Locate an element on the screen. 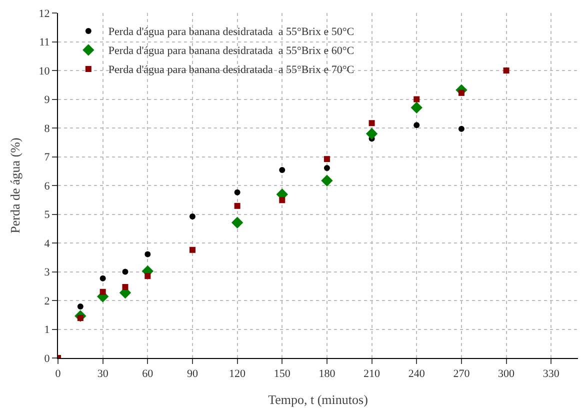 This screenshot has width=586, height=412. x-tick-label: 0 is located at coordinates (58, 374).